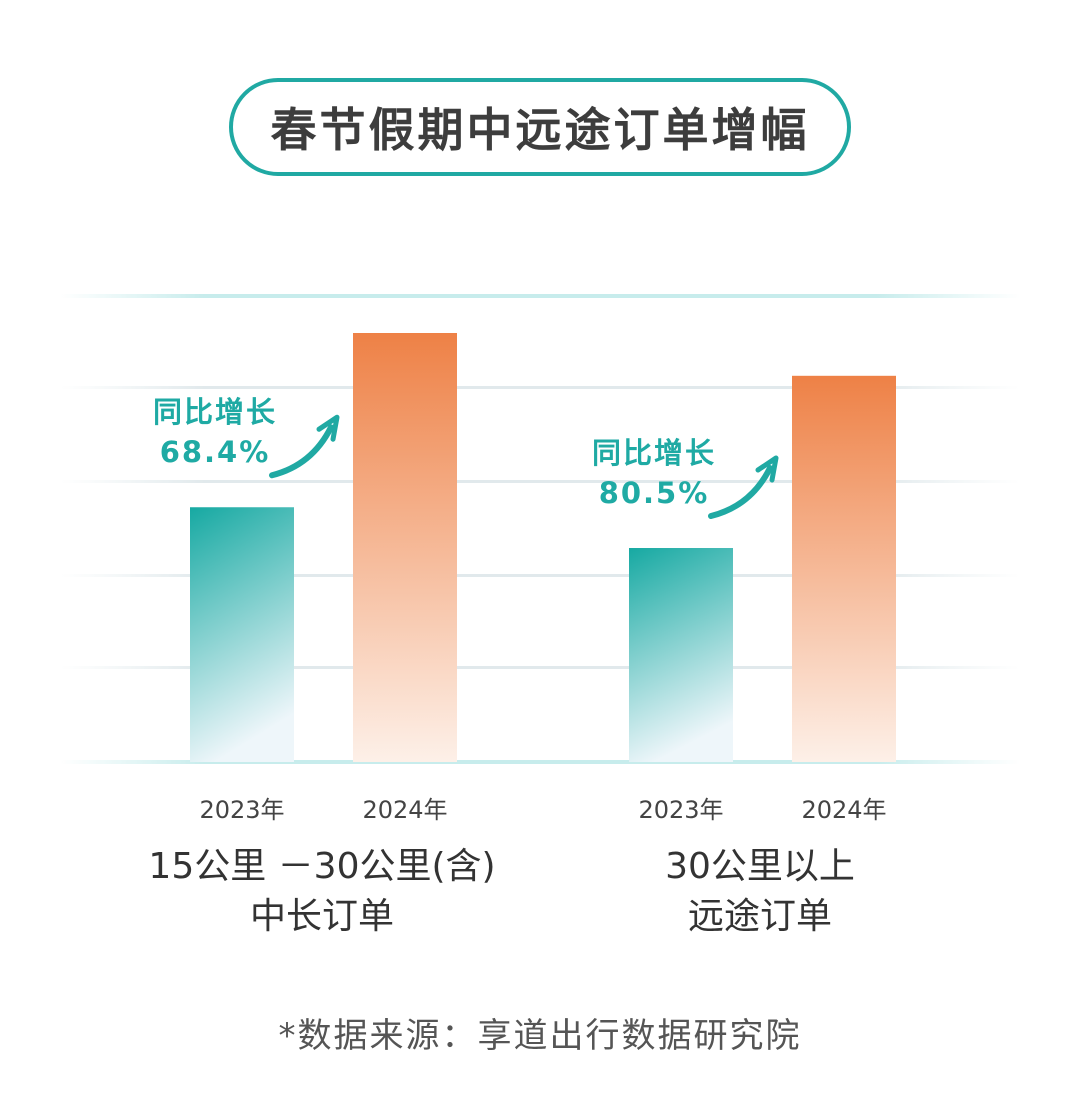  Describe the element at coordinates (760, 866) in the screenshot. I see `group-label-line1: 30公里以上` at that location.